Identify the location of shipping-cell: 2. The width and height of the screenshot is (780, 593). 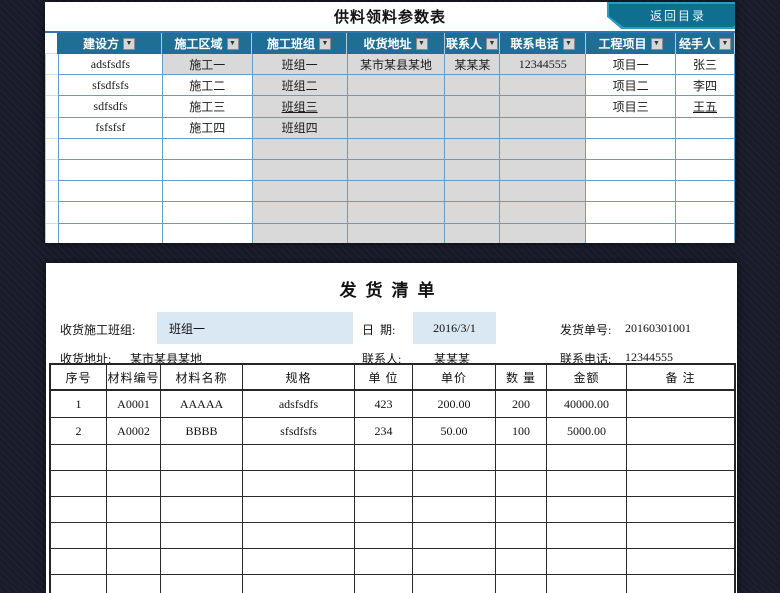
(79, 431).